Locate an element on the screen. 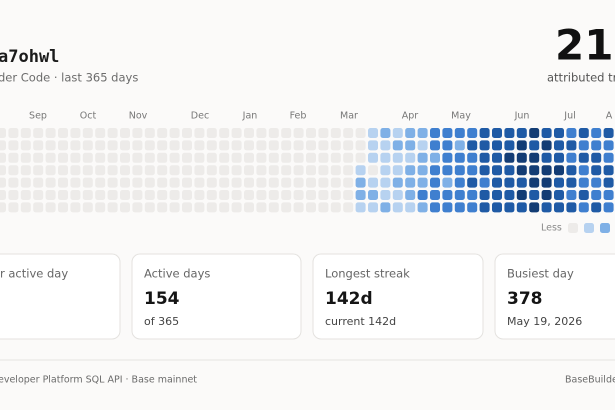  month-label: Sep is located at coordinates (38, 116).